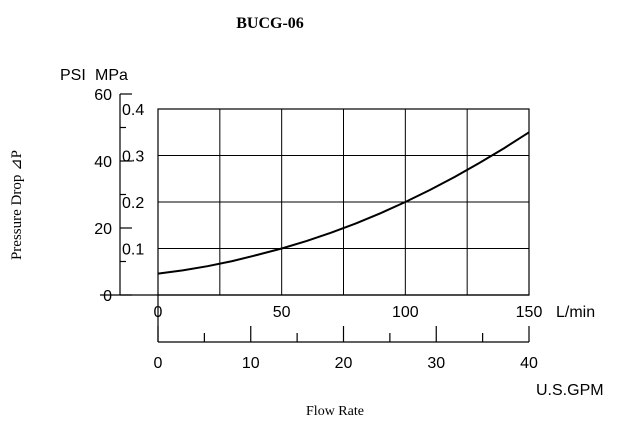 The height and width of the screenshot is (423, 623). What do you see at coordinates (570, 390) in the screenshot?
I see `gpm-unit-label: U.S.GPM` at bounding box center [570, 390].